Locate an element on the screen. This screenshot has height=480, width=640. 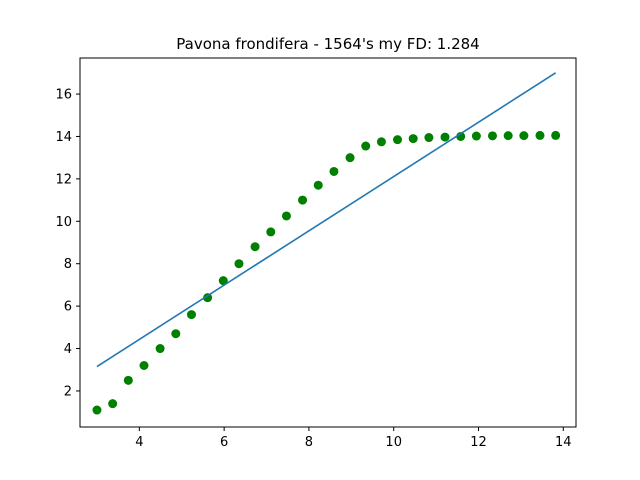
y-tick-label-10: 10 is located at coordinates (63, 222).